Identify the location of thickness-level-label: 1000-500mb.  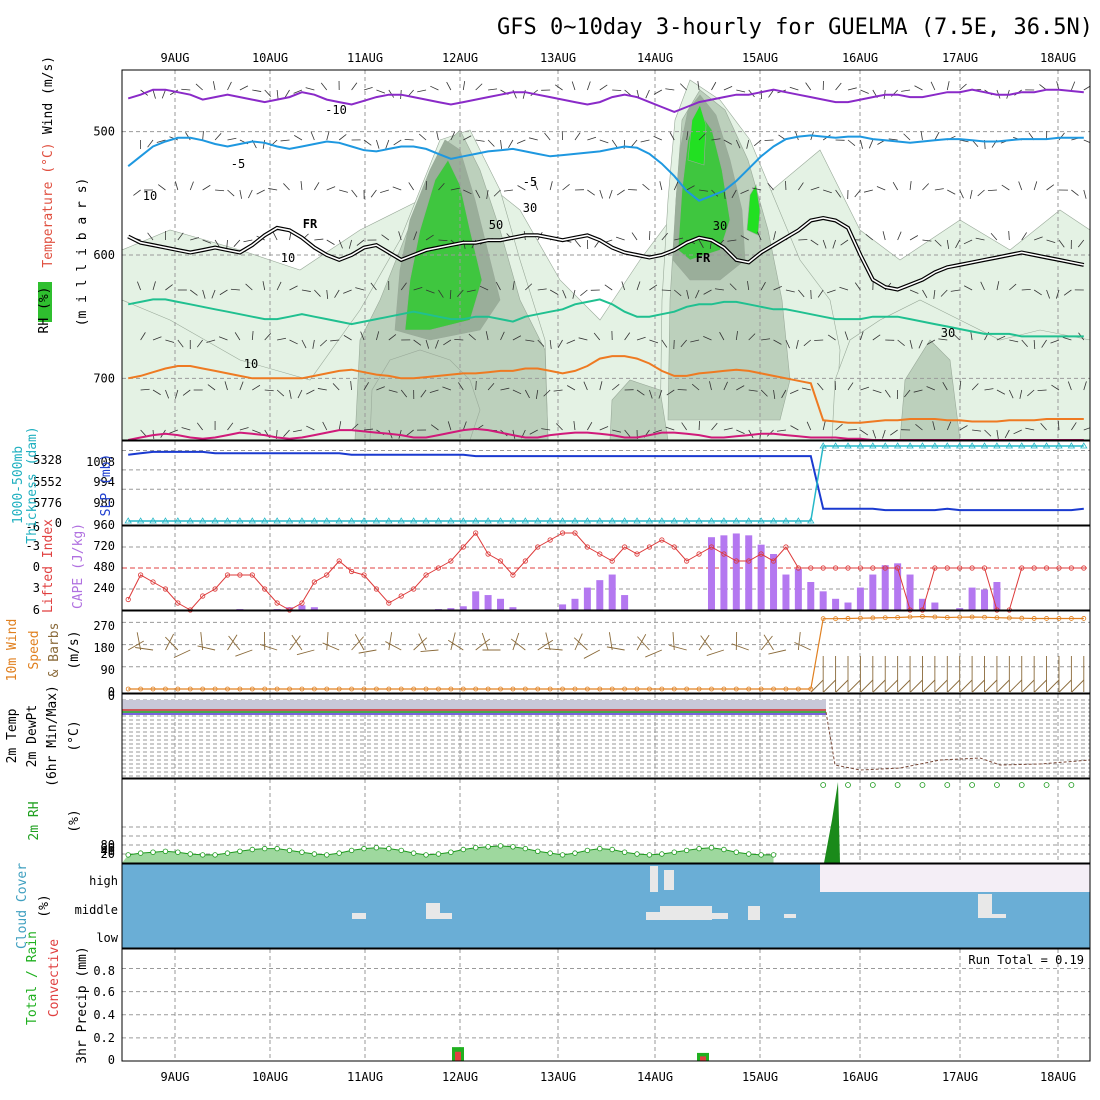
(18, 485).